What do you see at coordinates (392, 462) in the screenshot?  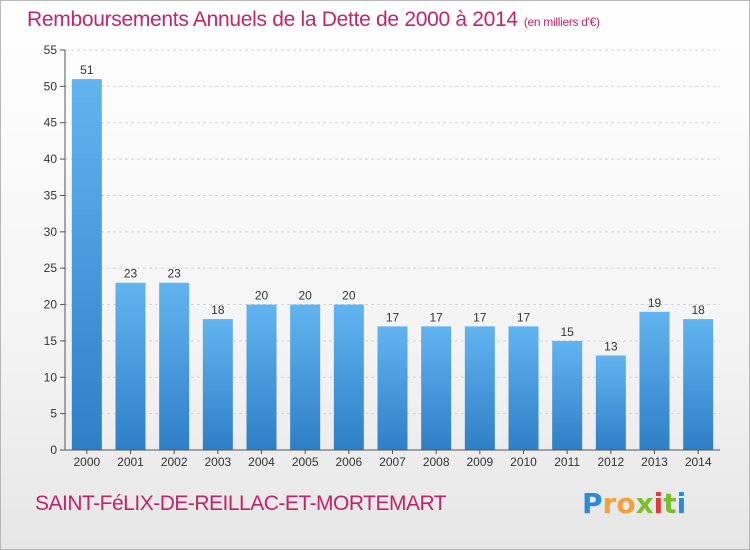 I see `x-tick-label: 2007` at bounding box center [392, 462].